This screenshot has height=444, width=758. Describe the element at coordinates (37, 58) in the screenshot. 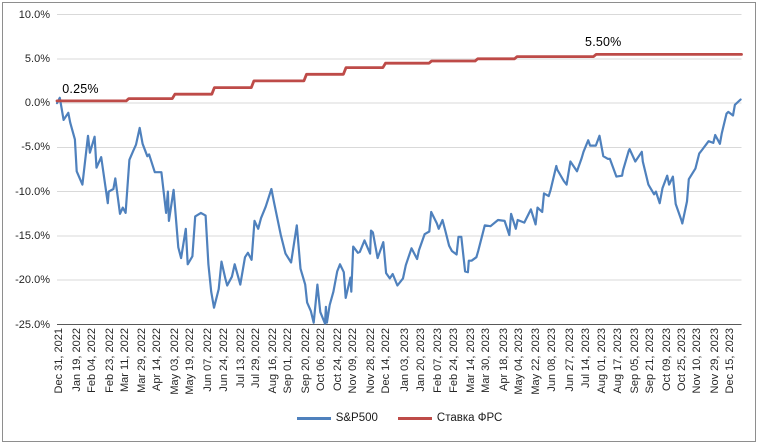

I see `y-axis-tick-label: 5.0%` at that location.